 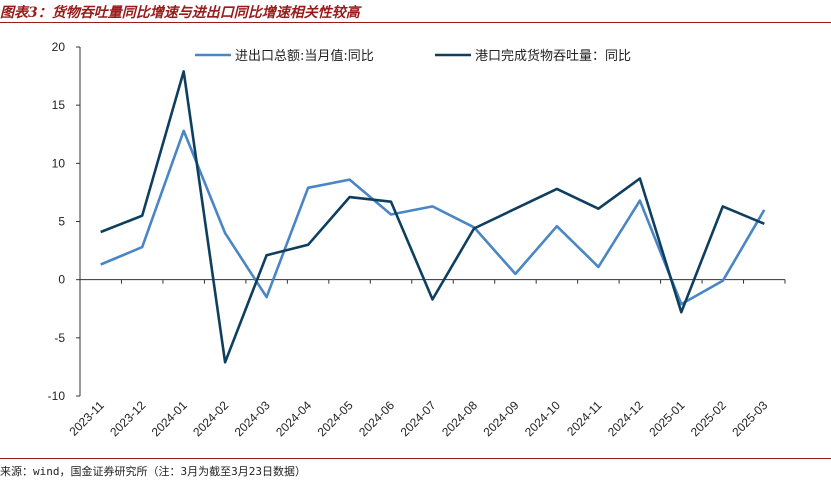 What do you see at coordinates (293, 418) in the screenshot?
I see `x-tick-label: 2024-04` at bounding box center [293, 418].